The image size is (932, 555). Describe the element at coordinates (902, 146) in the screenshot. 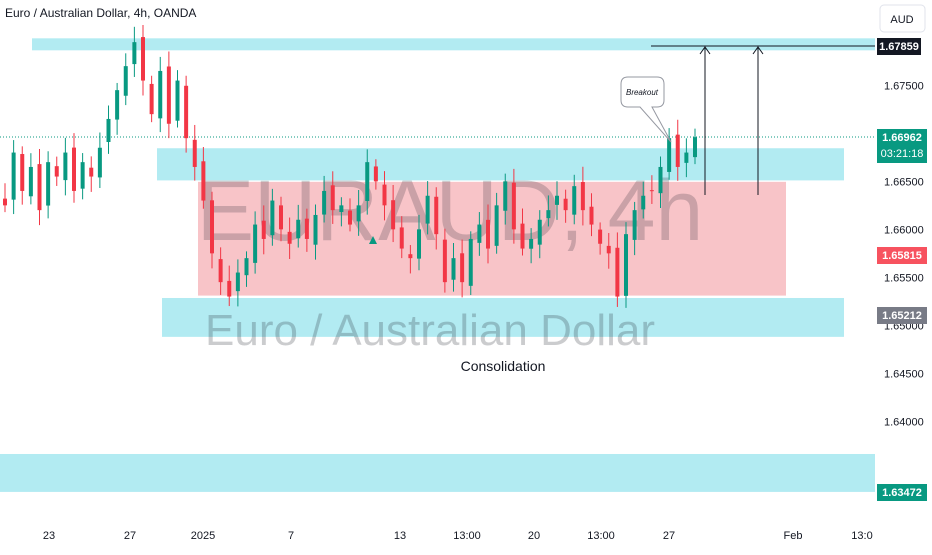

I see `tag-last-price: 1.66962 03:21:18` at that location.